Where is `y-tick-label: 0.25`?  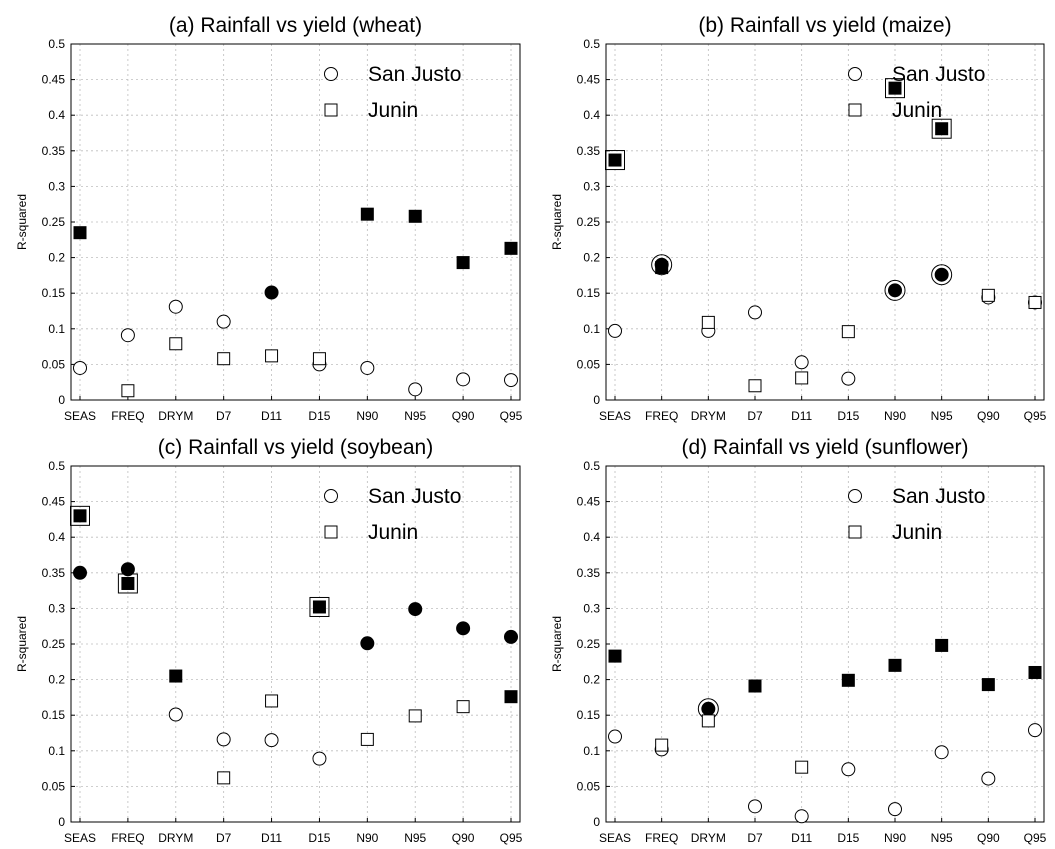 y-tick-label: 0.25 is located at coordinates (54, 644).